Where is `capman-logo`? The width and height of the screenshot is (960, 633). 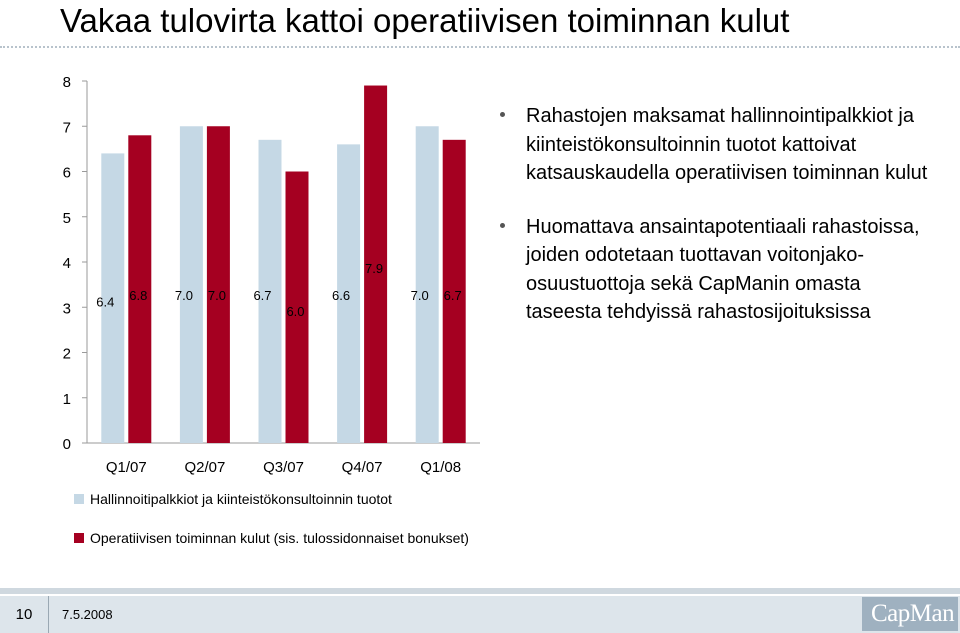
capman-logo is located at coordinates (910, 614).